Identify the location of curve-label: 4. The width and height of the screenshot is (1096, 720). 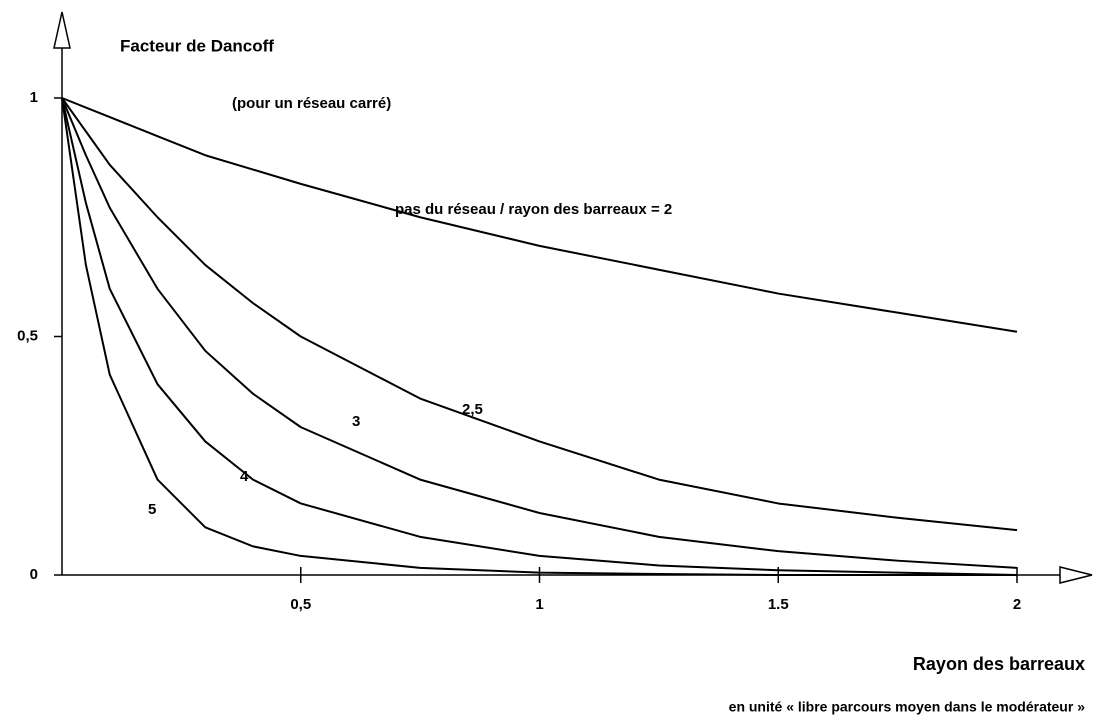
(244, 476).